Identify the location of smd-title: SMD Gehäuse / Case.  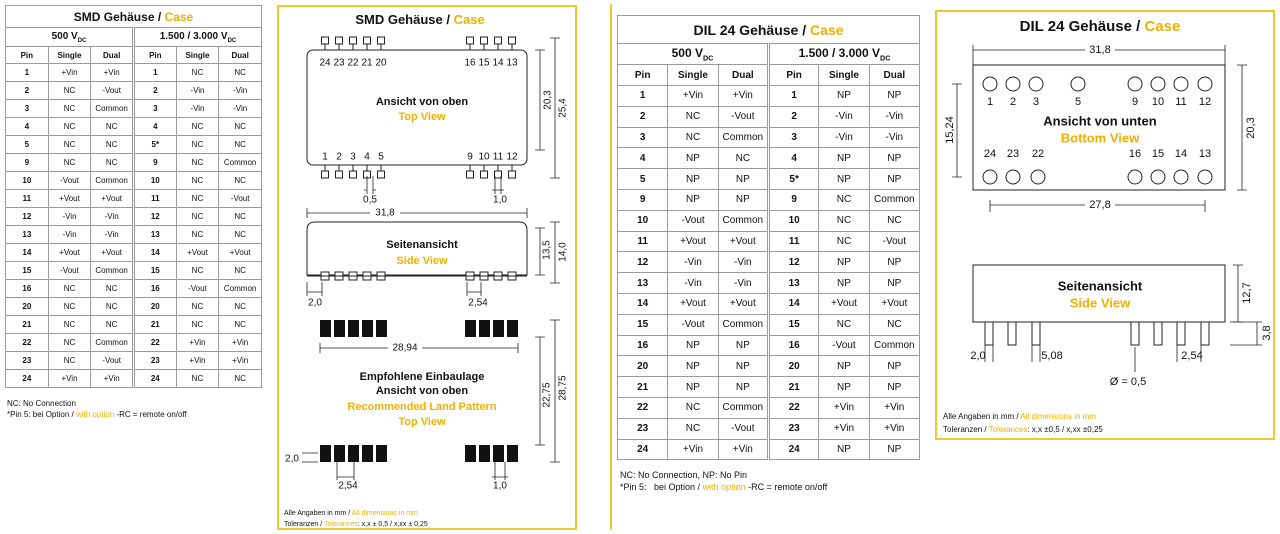
(419, 19).